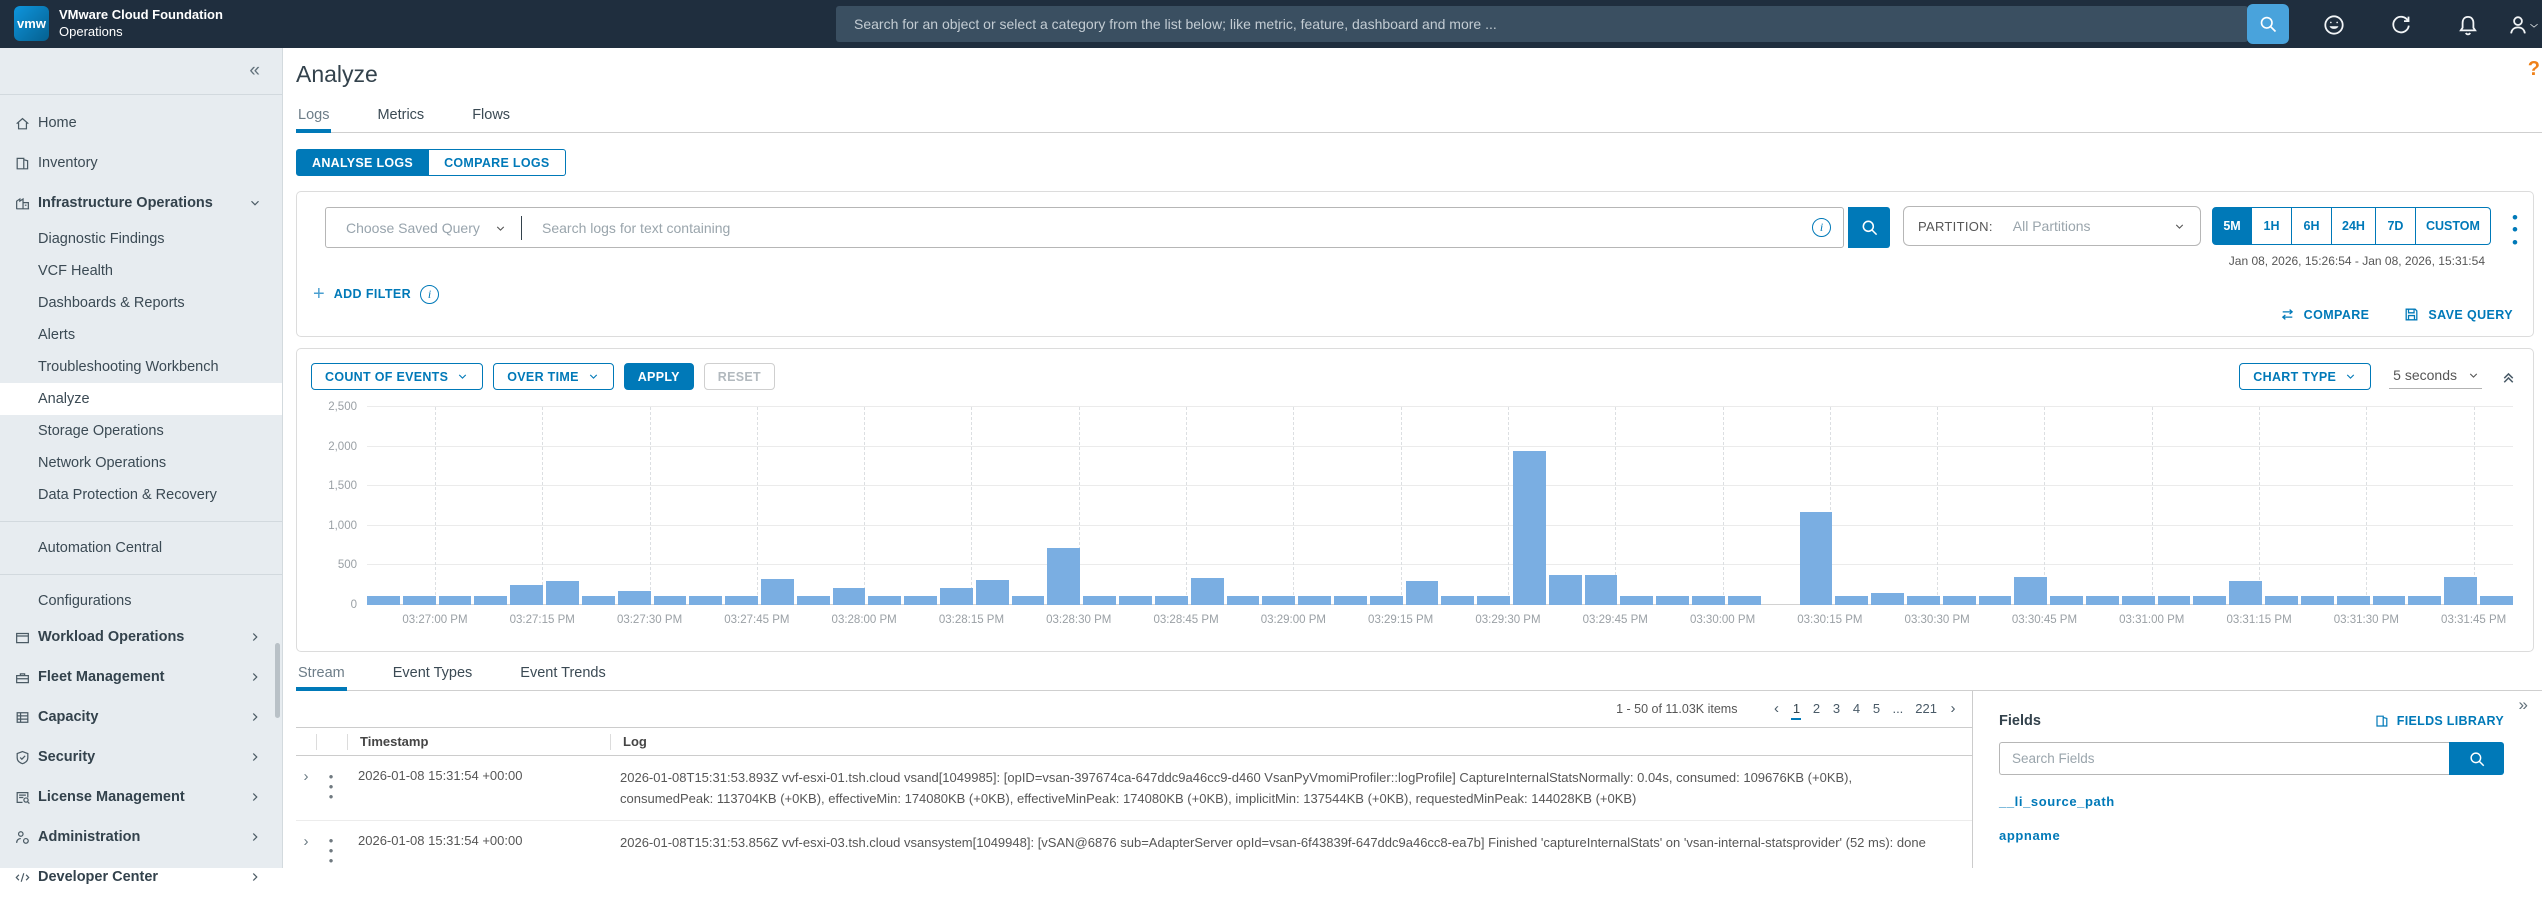 The image size is (2542, 897). I want to click on metric-dropdown: COUNT OF EVENTS, so click(397, 376).